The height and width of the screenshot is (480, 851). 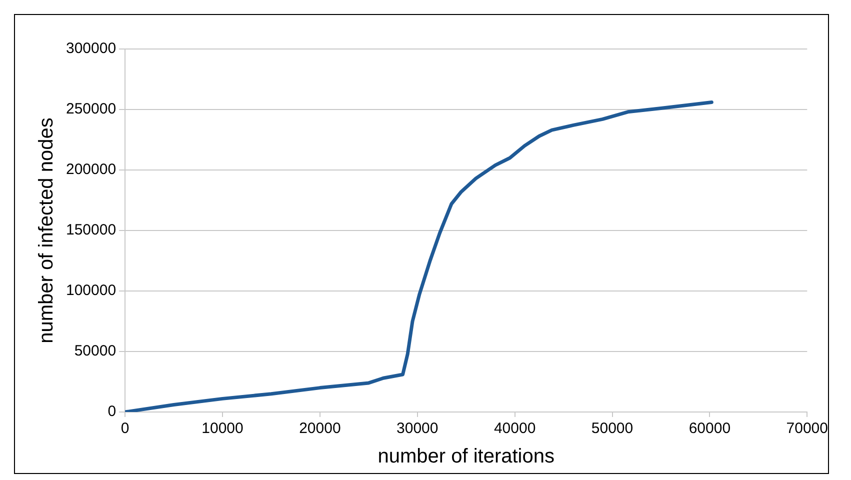 I want to click on x-tick-label: 50000, so click(x=612, y=429).